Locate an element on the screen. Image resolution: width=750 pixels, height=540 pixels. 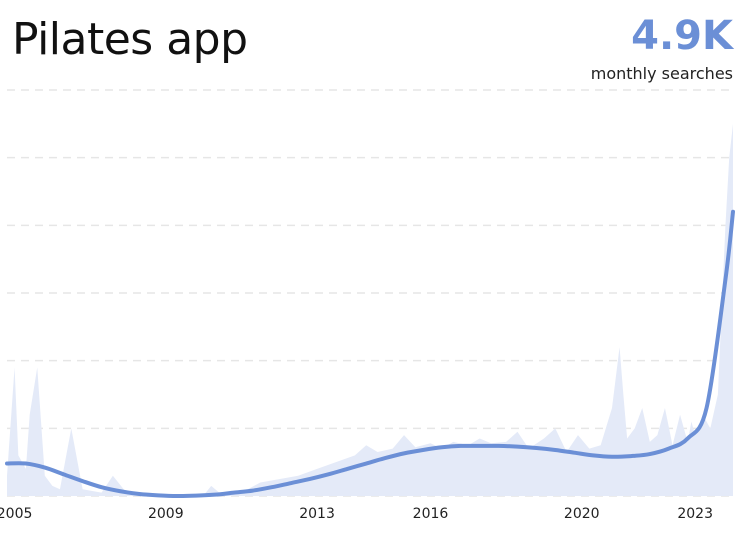
page-title: Pilates app is located at coordinates (130, 39).